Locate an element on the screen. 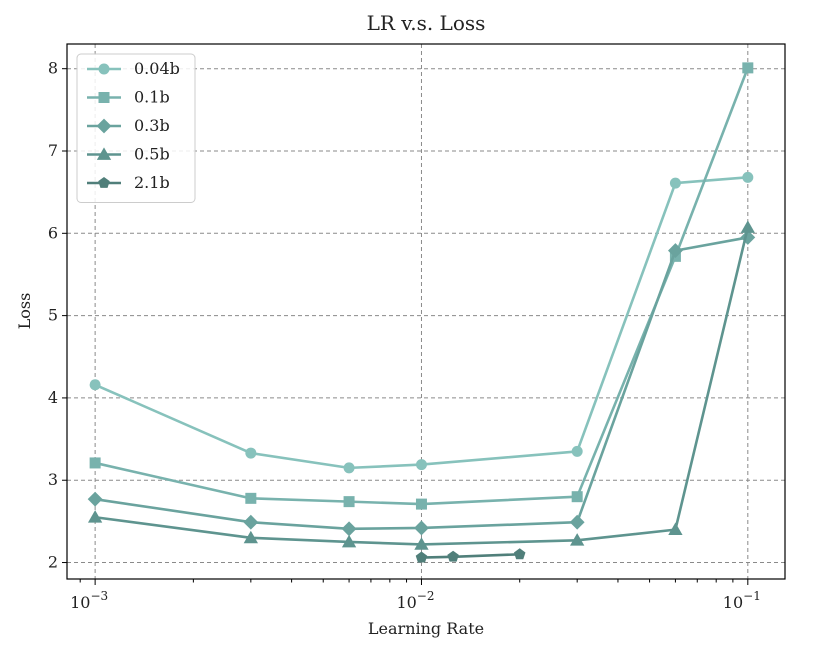  legend-box is located at coordinates (136, 128).